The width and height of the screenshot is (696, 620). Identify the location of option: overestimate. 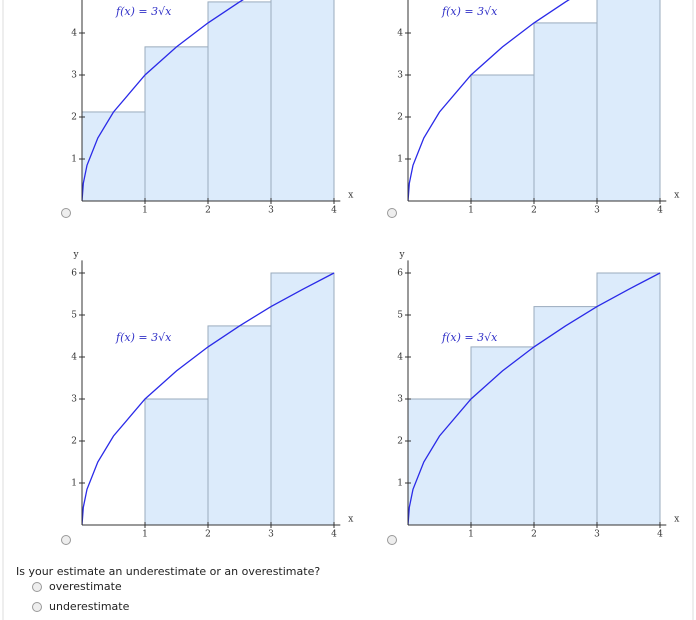
(85, 586).